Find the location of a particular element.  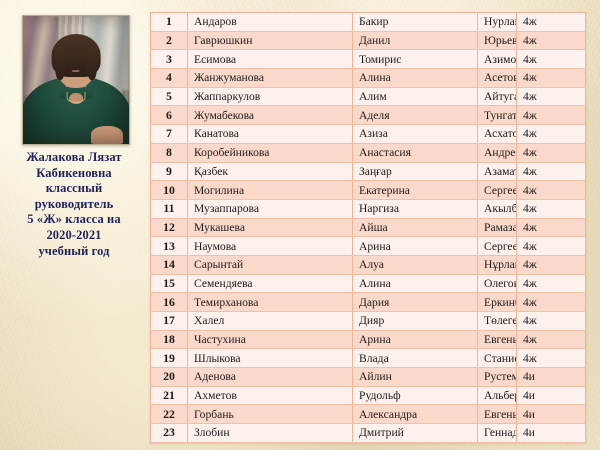

table-row: 16ТемирхановаДарияЕркинбековна4ж is located at coordinates (368, 302).